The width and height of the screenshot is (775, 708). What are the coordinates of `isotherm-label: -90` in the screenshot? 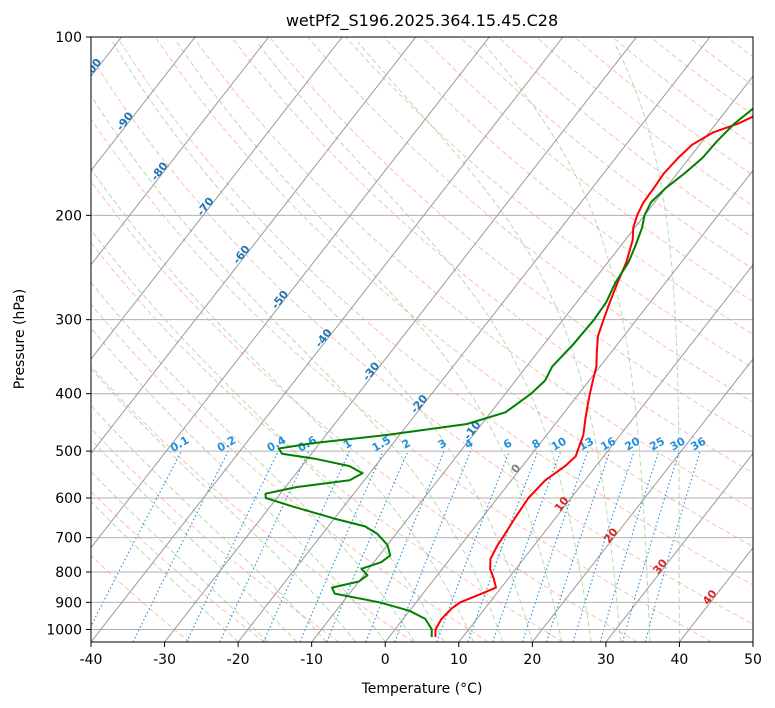 It's located at (125, 121).